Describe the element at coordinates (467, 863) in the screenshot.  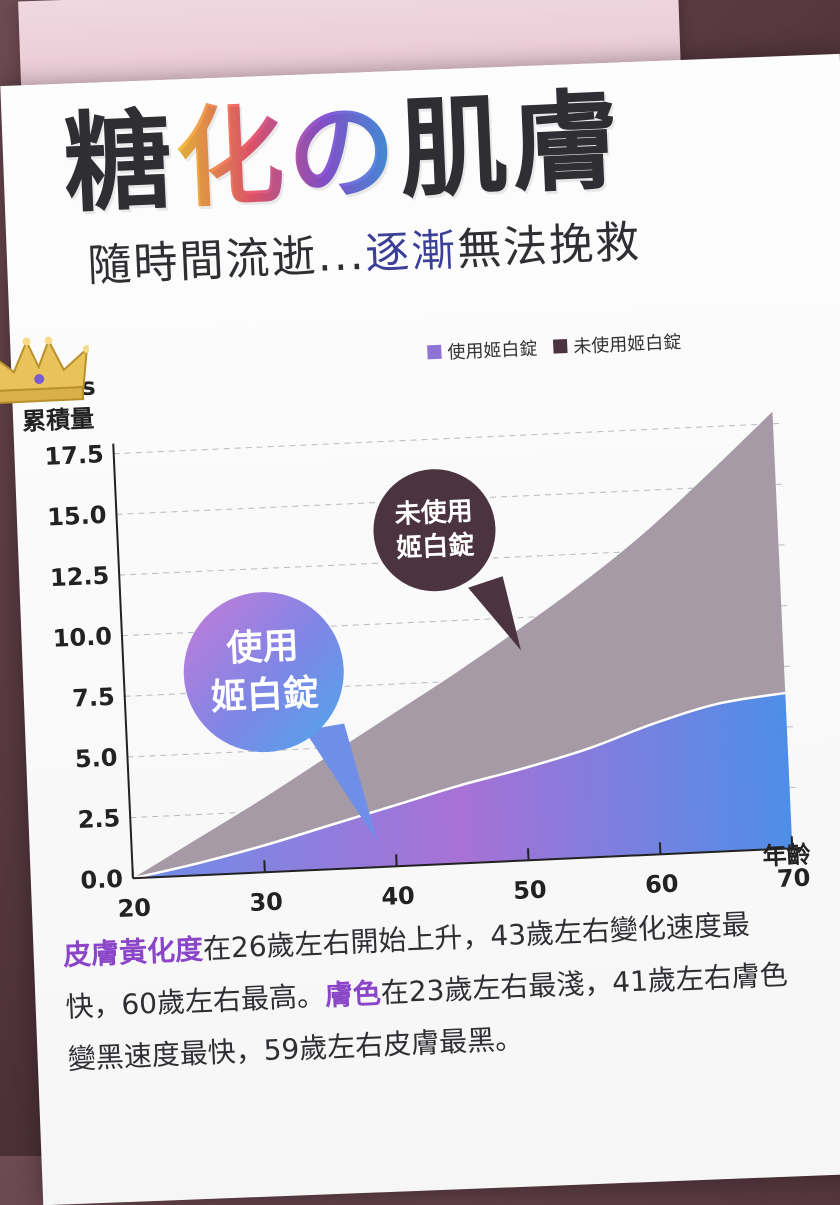
I see `x-axis` at that location.